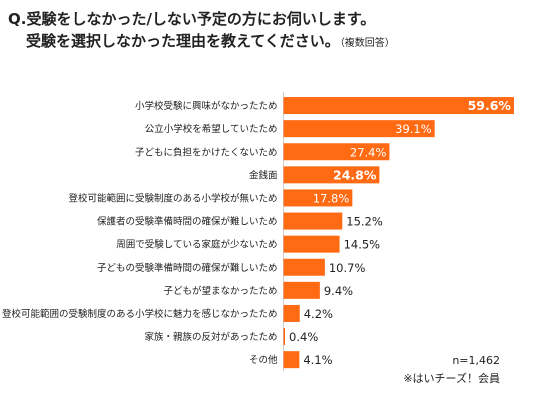 The width and height of the screenshot is (536, 402). I want to click on category-label: 小学校受験に興味がなかったため, so click(206, 106).